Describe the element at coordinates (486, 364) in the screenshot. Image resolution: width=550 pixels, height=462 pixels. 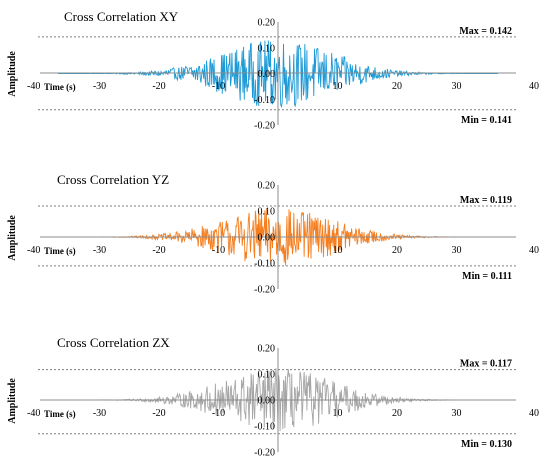
I see `max-annotation: Max = 0.117` at that location.